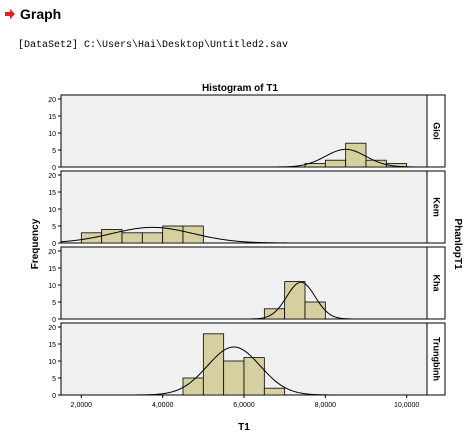 The width and height of the screenshot is (474, 434). Describe the element at coordinates (82, 405) in the screenshot. I see `x-tick-label: 2,0000` at that location.